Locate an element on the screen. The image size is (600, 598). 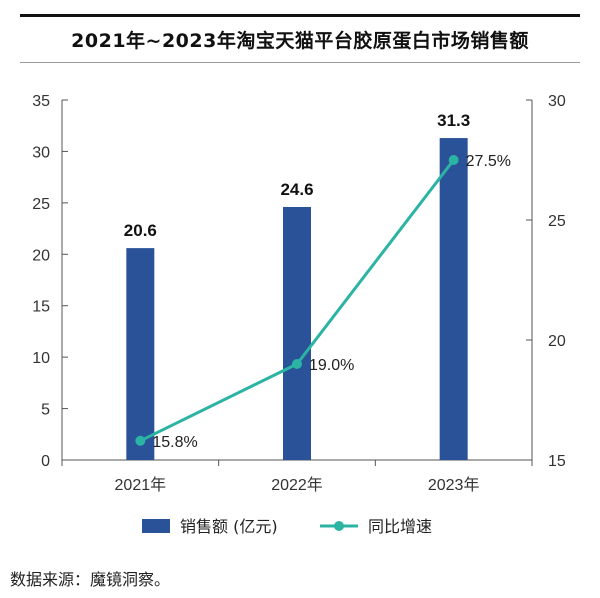
left-tick-label: 0 is located at coordinates (45, 461).